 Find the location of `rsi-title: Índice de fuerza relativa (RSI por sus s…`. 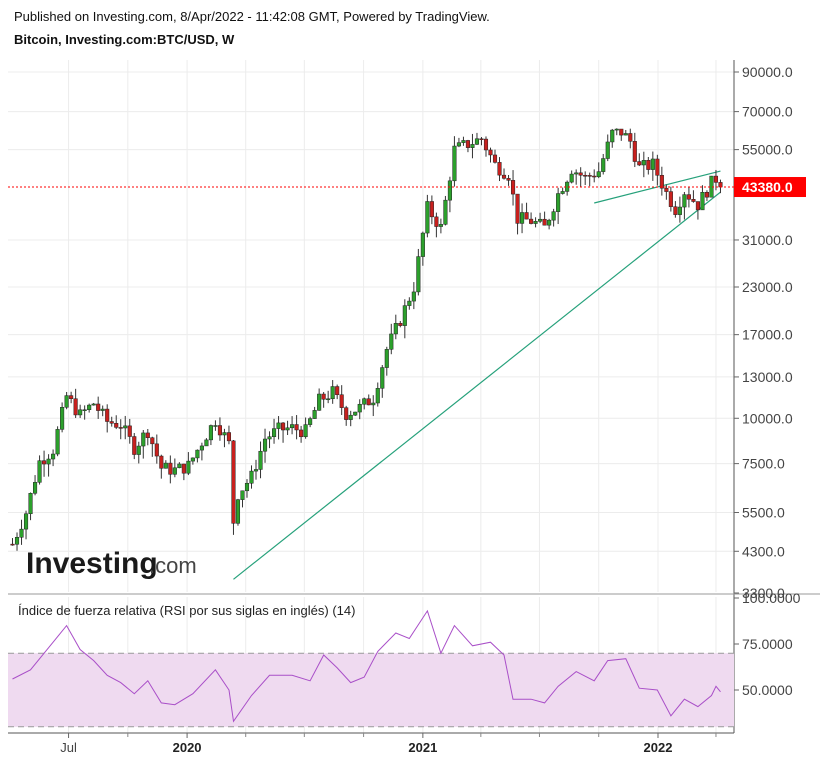

rsi-title: Índice de fuerza relativa (RSI por sus s… is located at coordinates (186, 610).